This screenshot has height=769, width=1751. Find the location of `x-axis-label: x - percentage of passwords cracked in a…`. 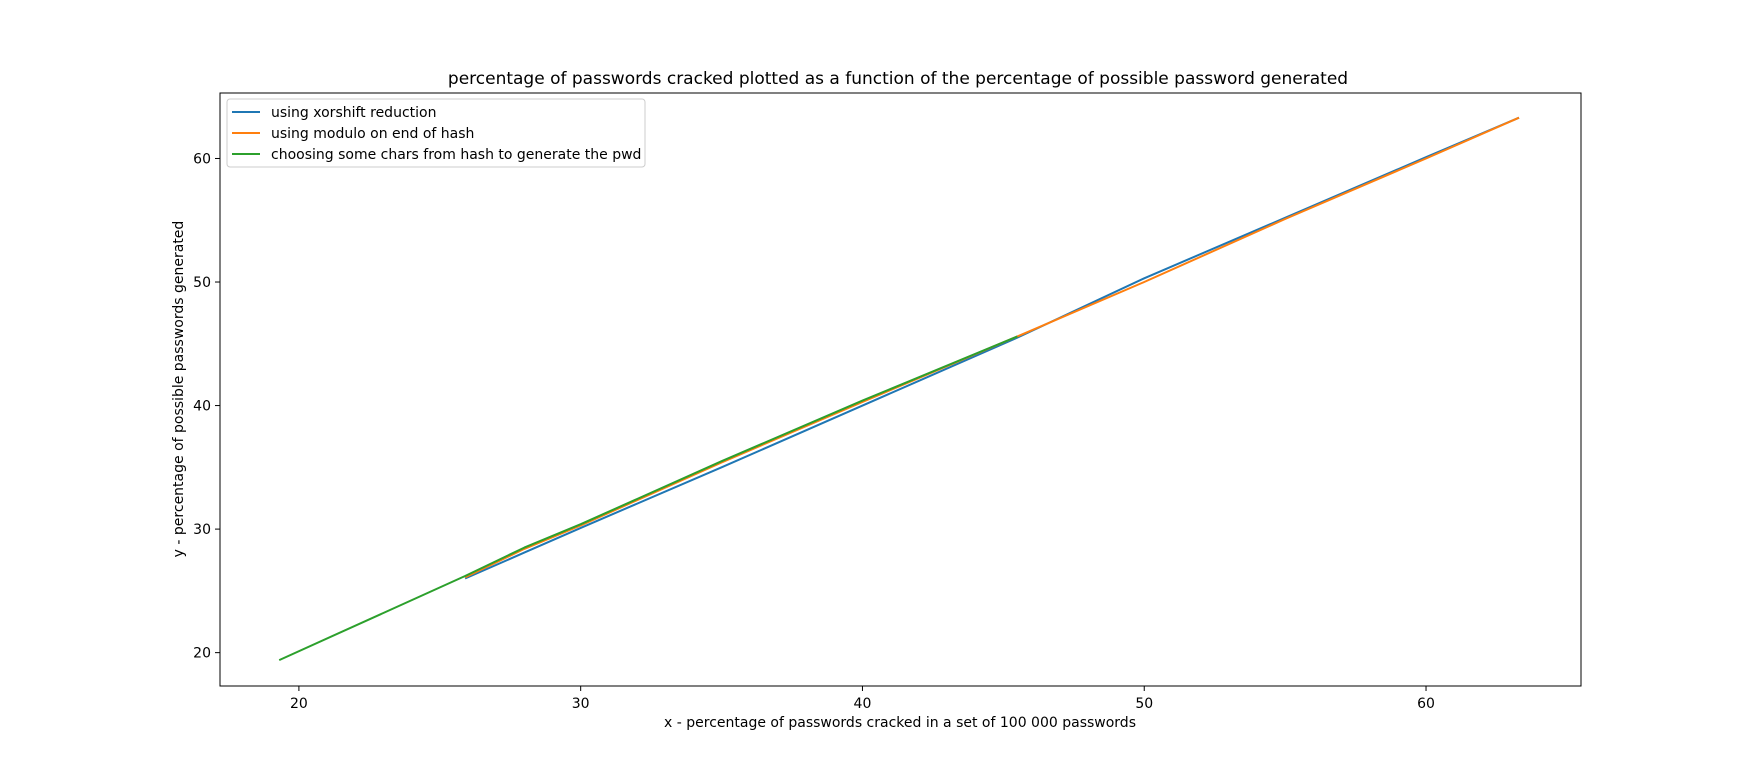

x-axis-label: x - percentage of passwords cracked in a… is located at coordinates (900, 723).